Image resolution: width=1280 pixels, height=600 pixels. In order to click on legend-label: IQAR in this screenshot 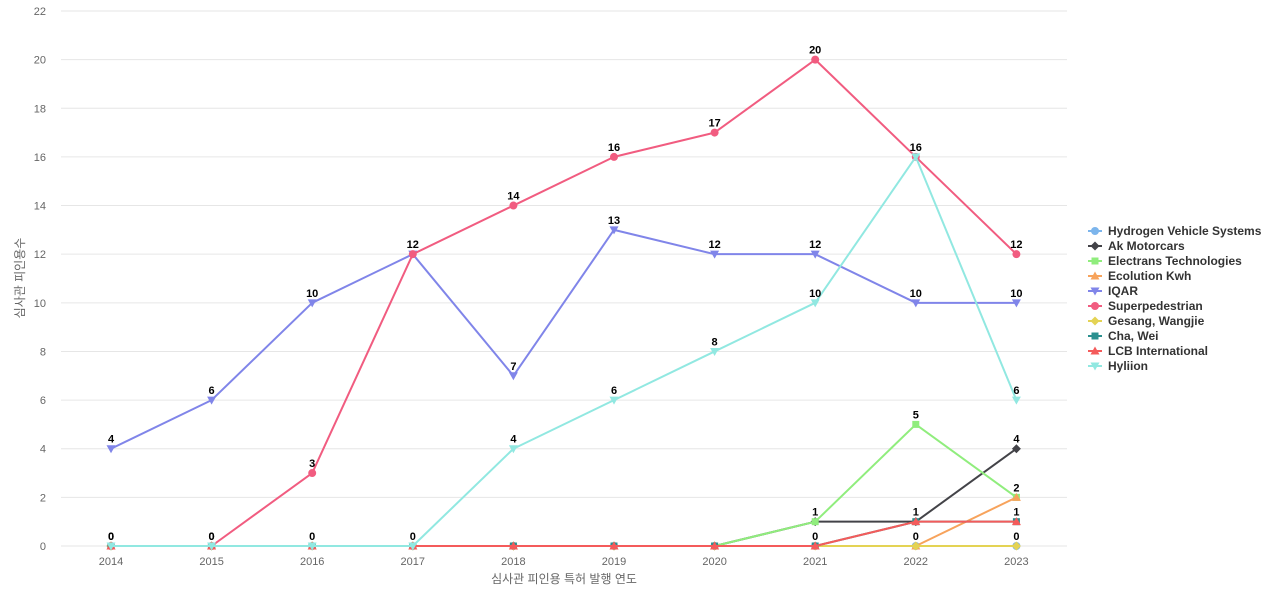, I will do `click(1123, 291)`.